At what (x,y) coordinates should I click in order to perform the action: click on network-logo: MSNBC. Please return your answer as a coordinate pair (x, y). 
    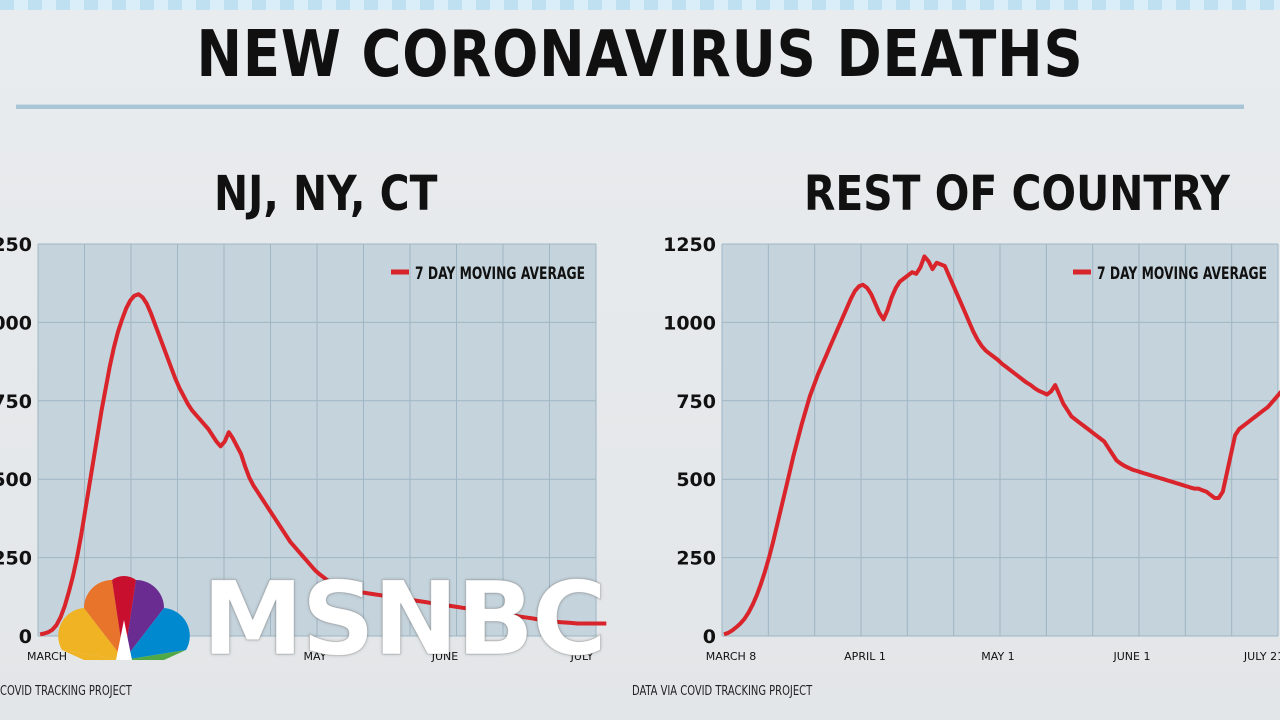
    Looking at the image, I should click on (354, 620).